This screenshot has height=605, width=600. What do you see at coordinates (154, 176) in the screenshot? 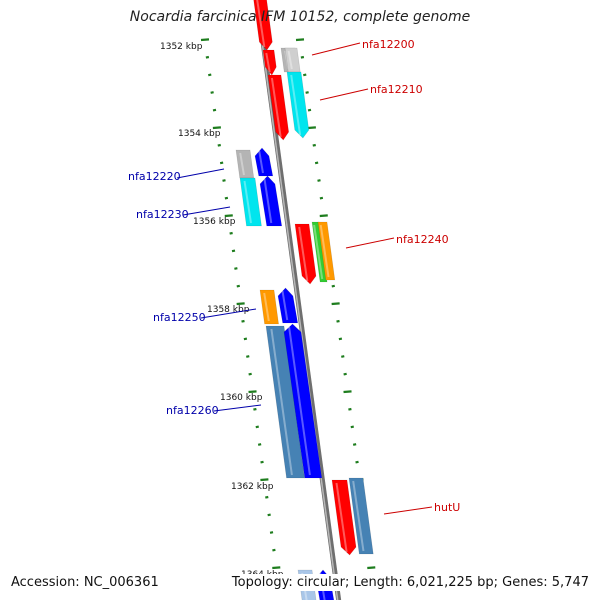
I see `gene-label-nfa12220: nfa12220` at bounding box center [154, 176].